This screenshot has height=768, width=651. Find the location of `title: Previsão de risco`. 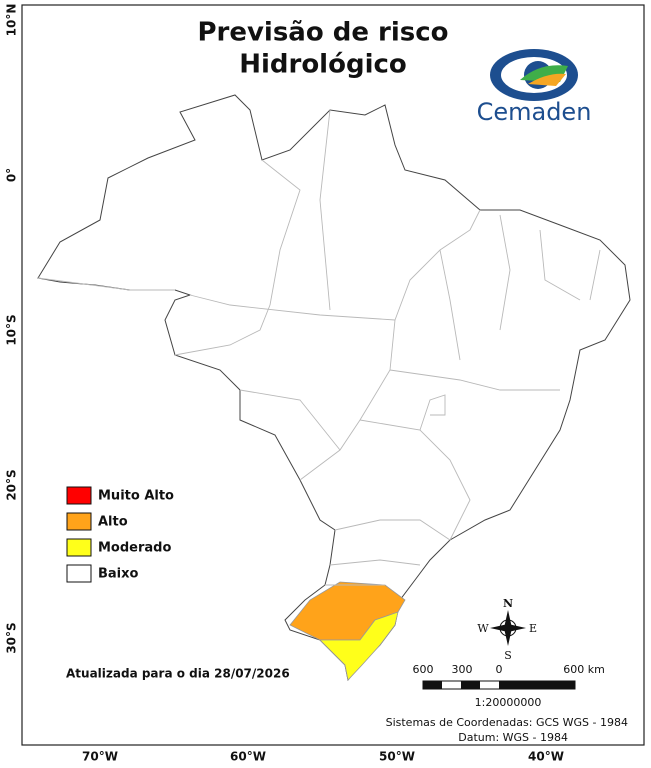

title: Previsão de risco is located at coordinates (322, 33).